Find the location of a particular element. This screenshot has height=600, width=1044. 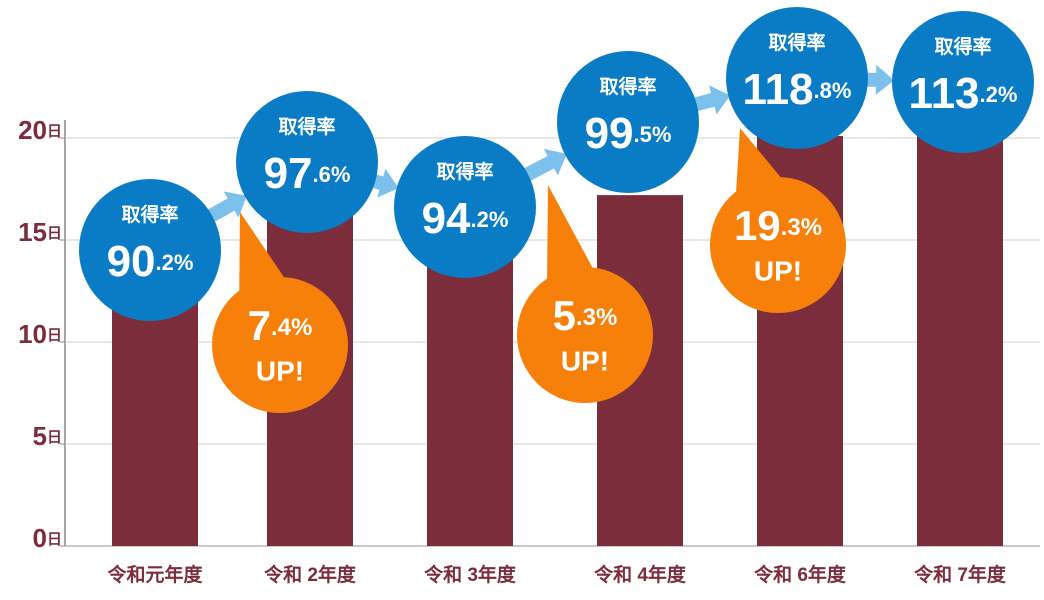

x-tick-label: 令和 6年度 is located at coordinates (800, 574).